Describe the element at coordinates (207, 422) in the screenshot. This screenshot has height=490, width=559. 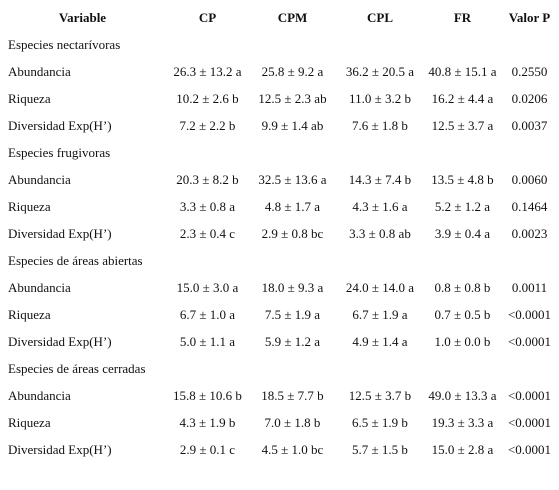
I see `cell: 4.3 ± 1.9 b` at that location.